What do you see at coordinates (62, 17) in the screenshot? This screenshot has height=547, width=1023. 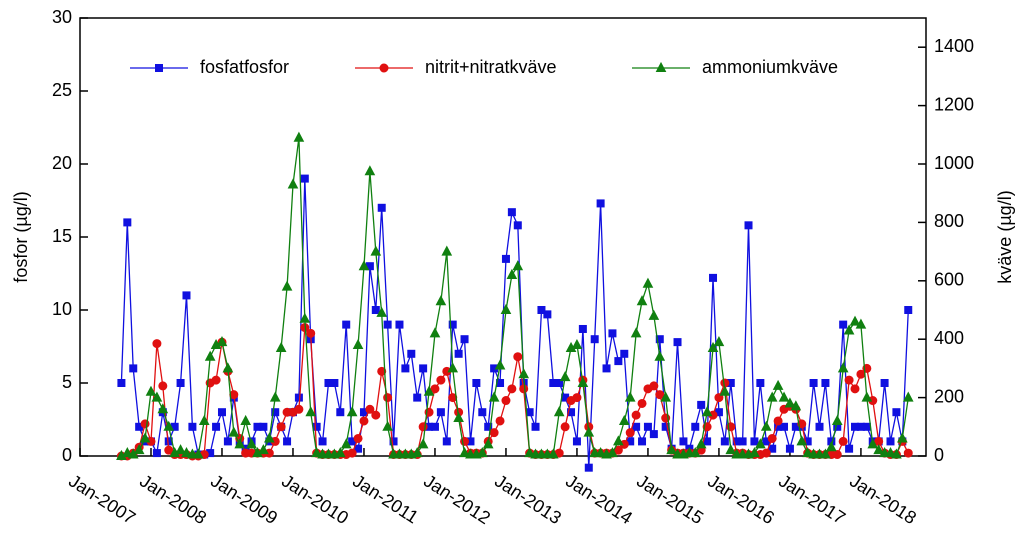 I see `y-tick-label: 30` at bounding box center [62, 17].